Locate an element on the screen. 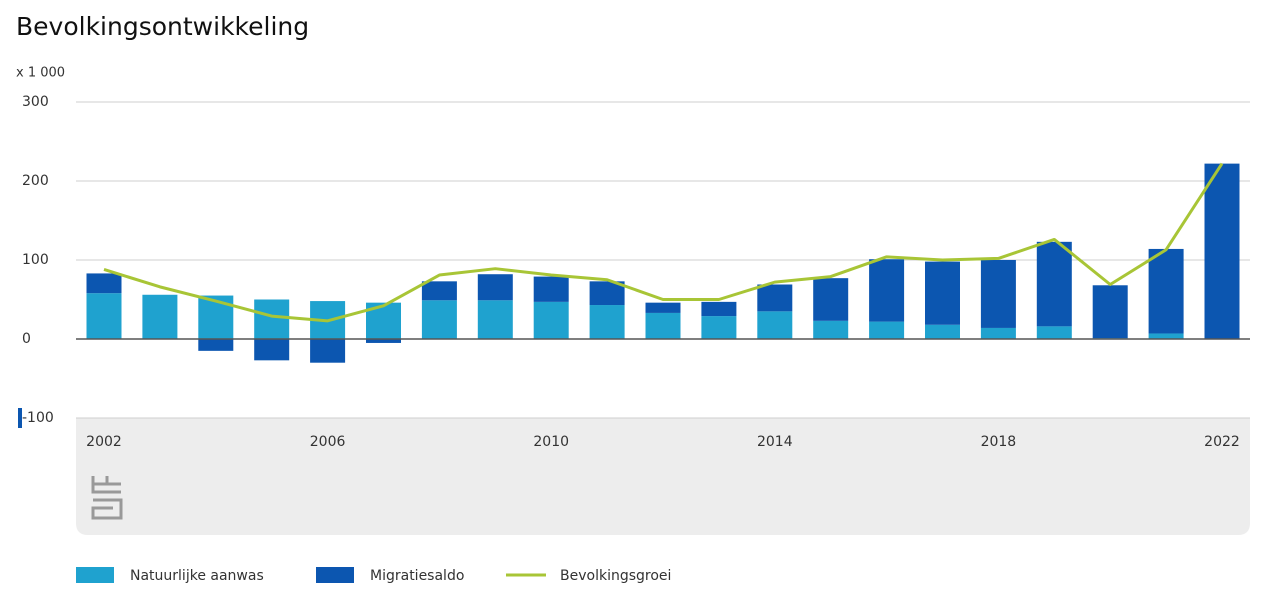 The width and height of the screenshot is (1280, 608). x-tick-label: 2014 is located at coordinates (775, 442).